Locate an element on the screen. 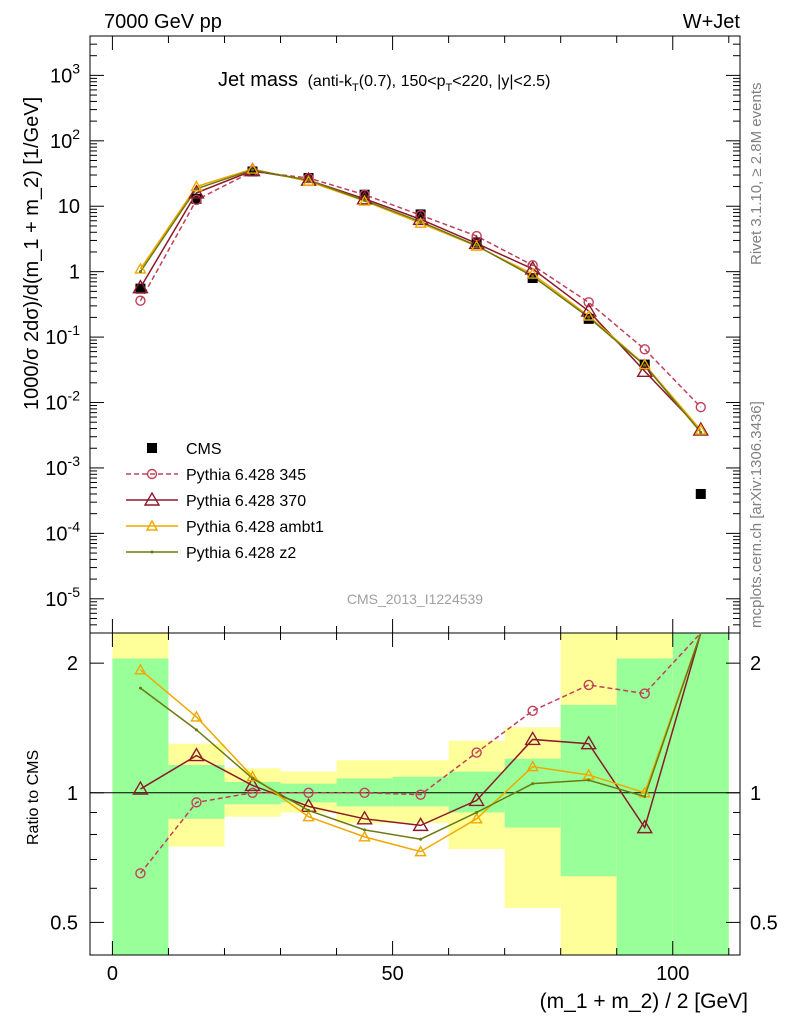 The width and height of the screenshot is (786, 1024). legend-marker-z2 is located at coordinates (152, 552).